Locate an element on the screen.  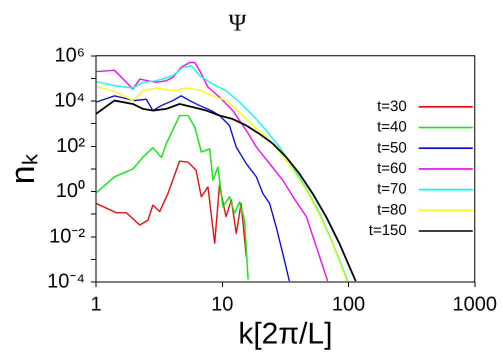
x-tick-label: 1 is located at coordinates (96, 305).